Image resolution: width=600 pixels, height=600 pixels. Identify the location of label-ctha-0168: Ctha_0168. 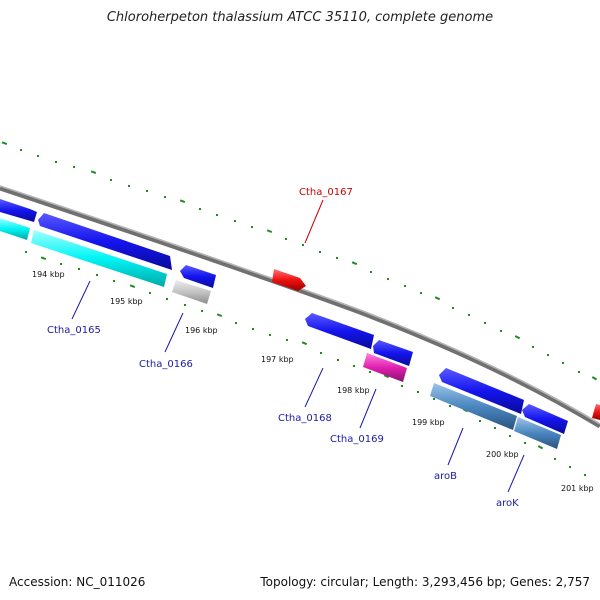
(305, 418).